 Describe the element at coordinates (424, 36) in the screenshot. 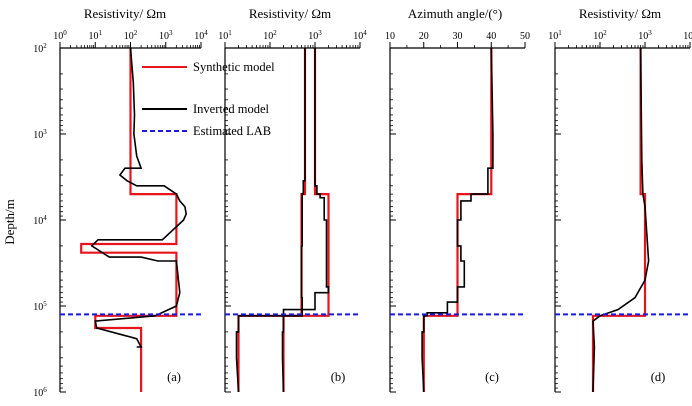

I see `panel-c-x-tick-label: 20` at that location.